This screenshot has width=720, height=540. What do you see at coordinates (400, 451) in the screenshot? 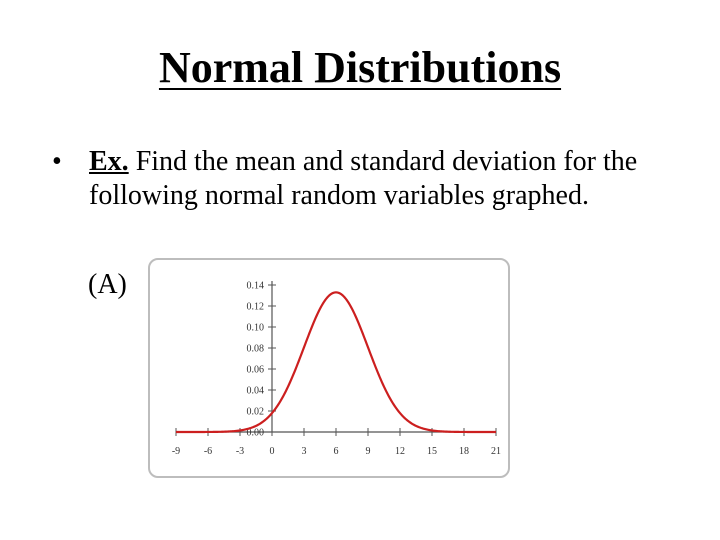
I see `x-tick-label: 12` at bounding box center [400, 451].